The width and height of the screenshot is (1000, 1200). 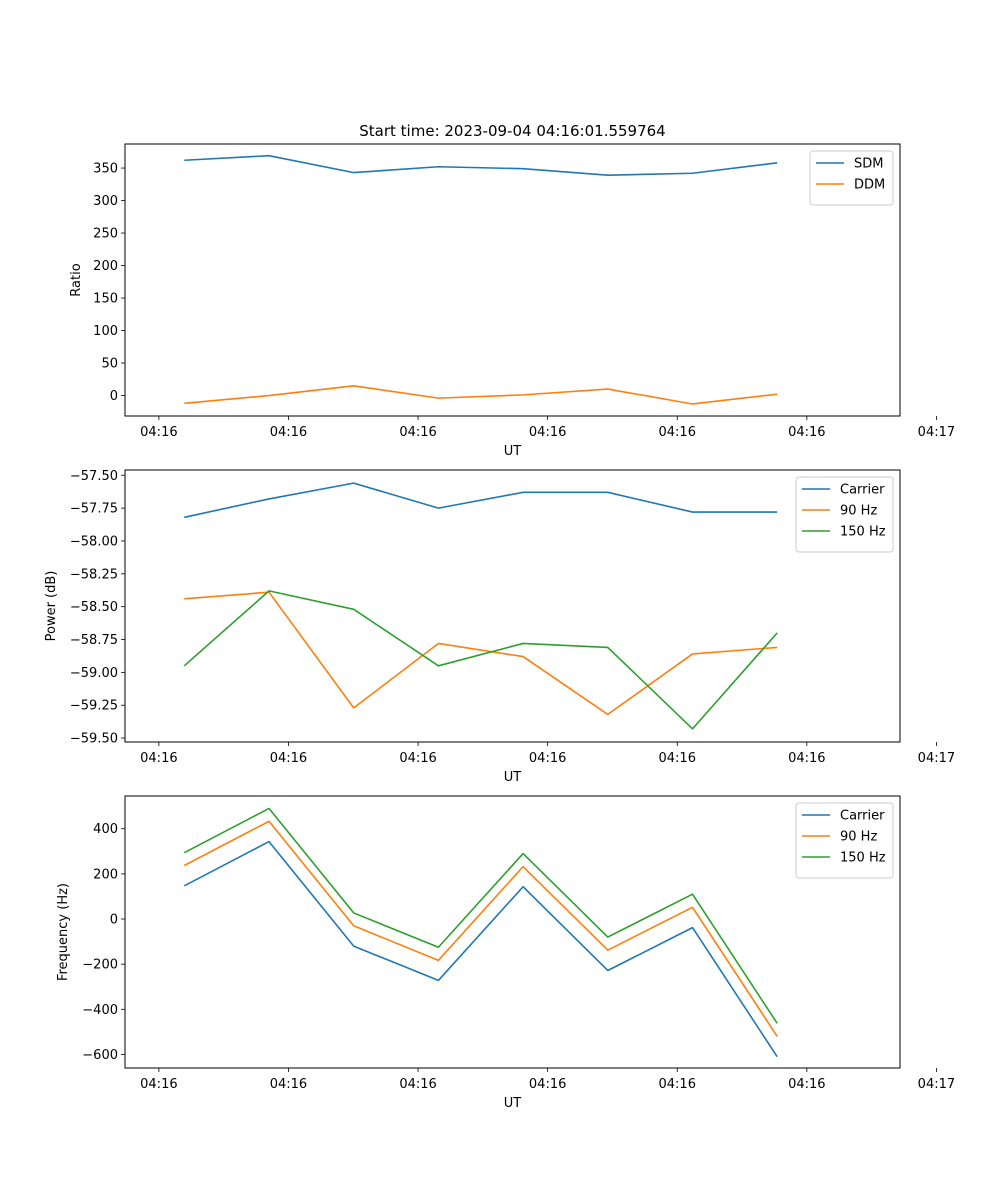 I want to click on y-tick-label: 250, so click(x=105, y=234).